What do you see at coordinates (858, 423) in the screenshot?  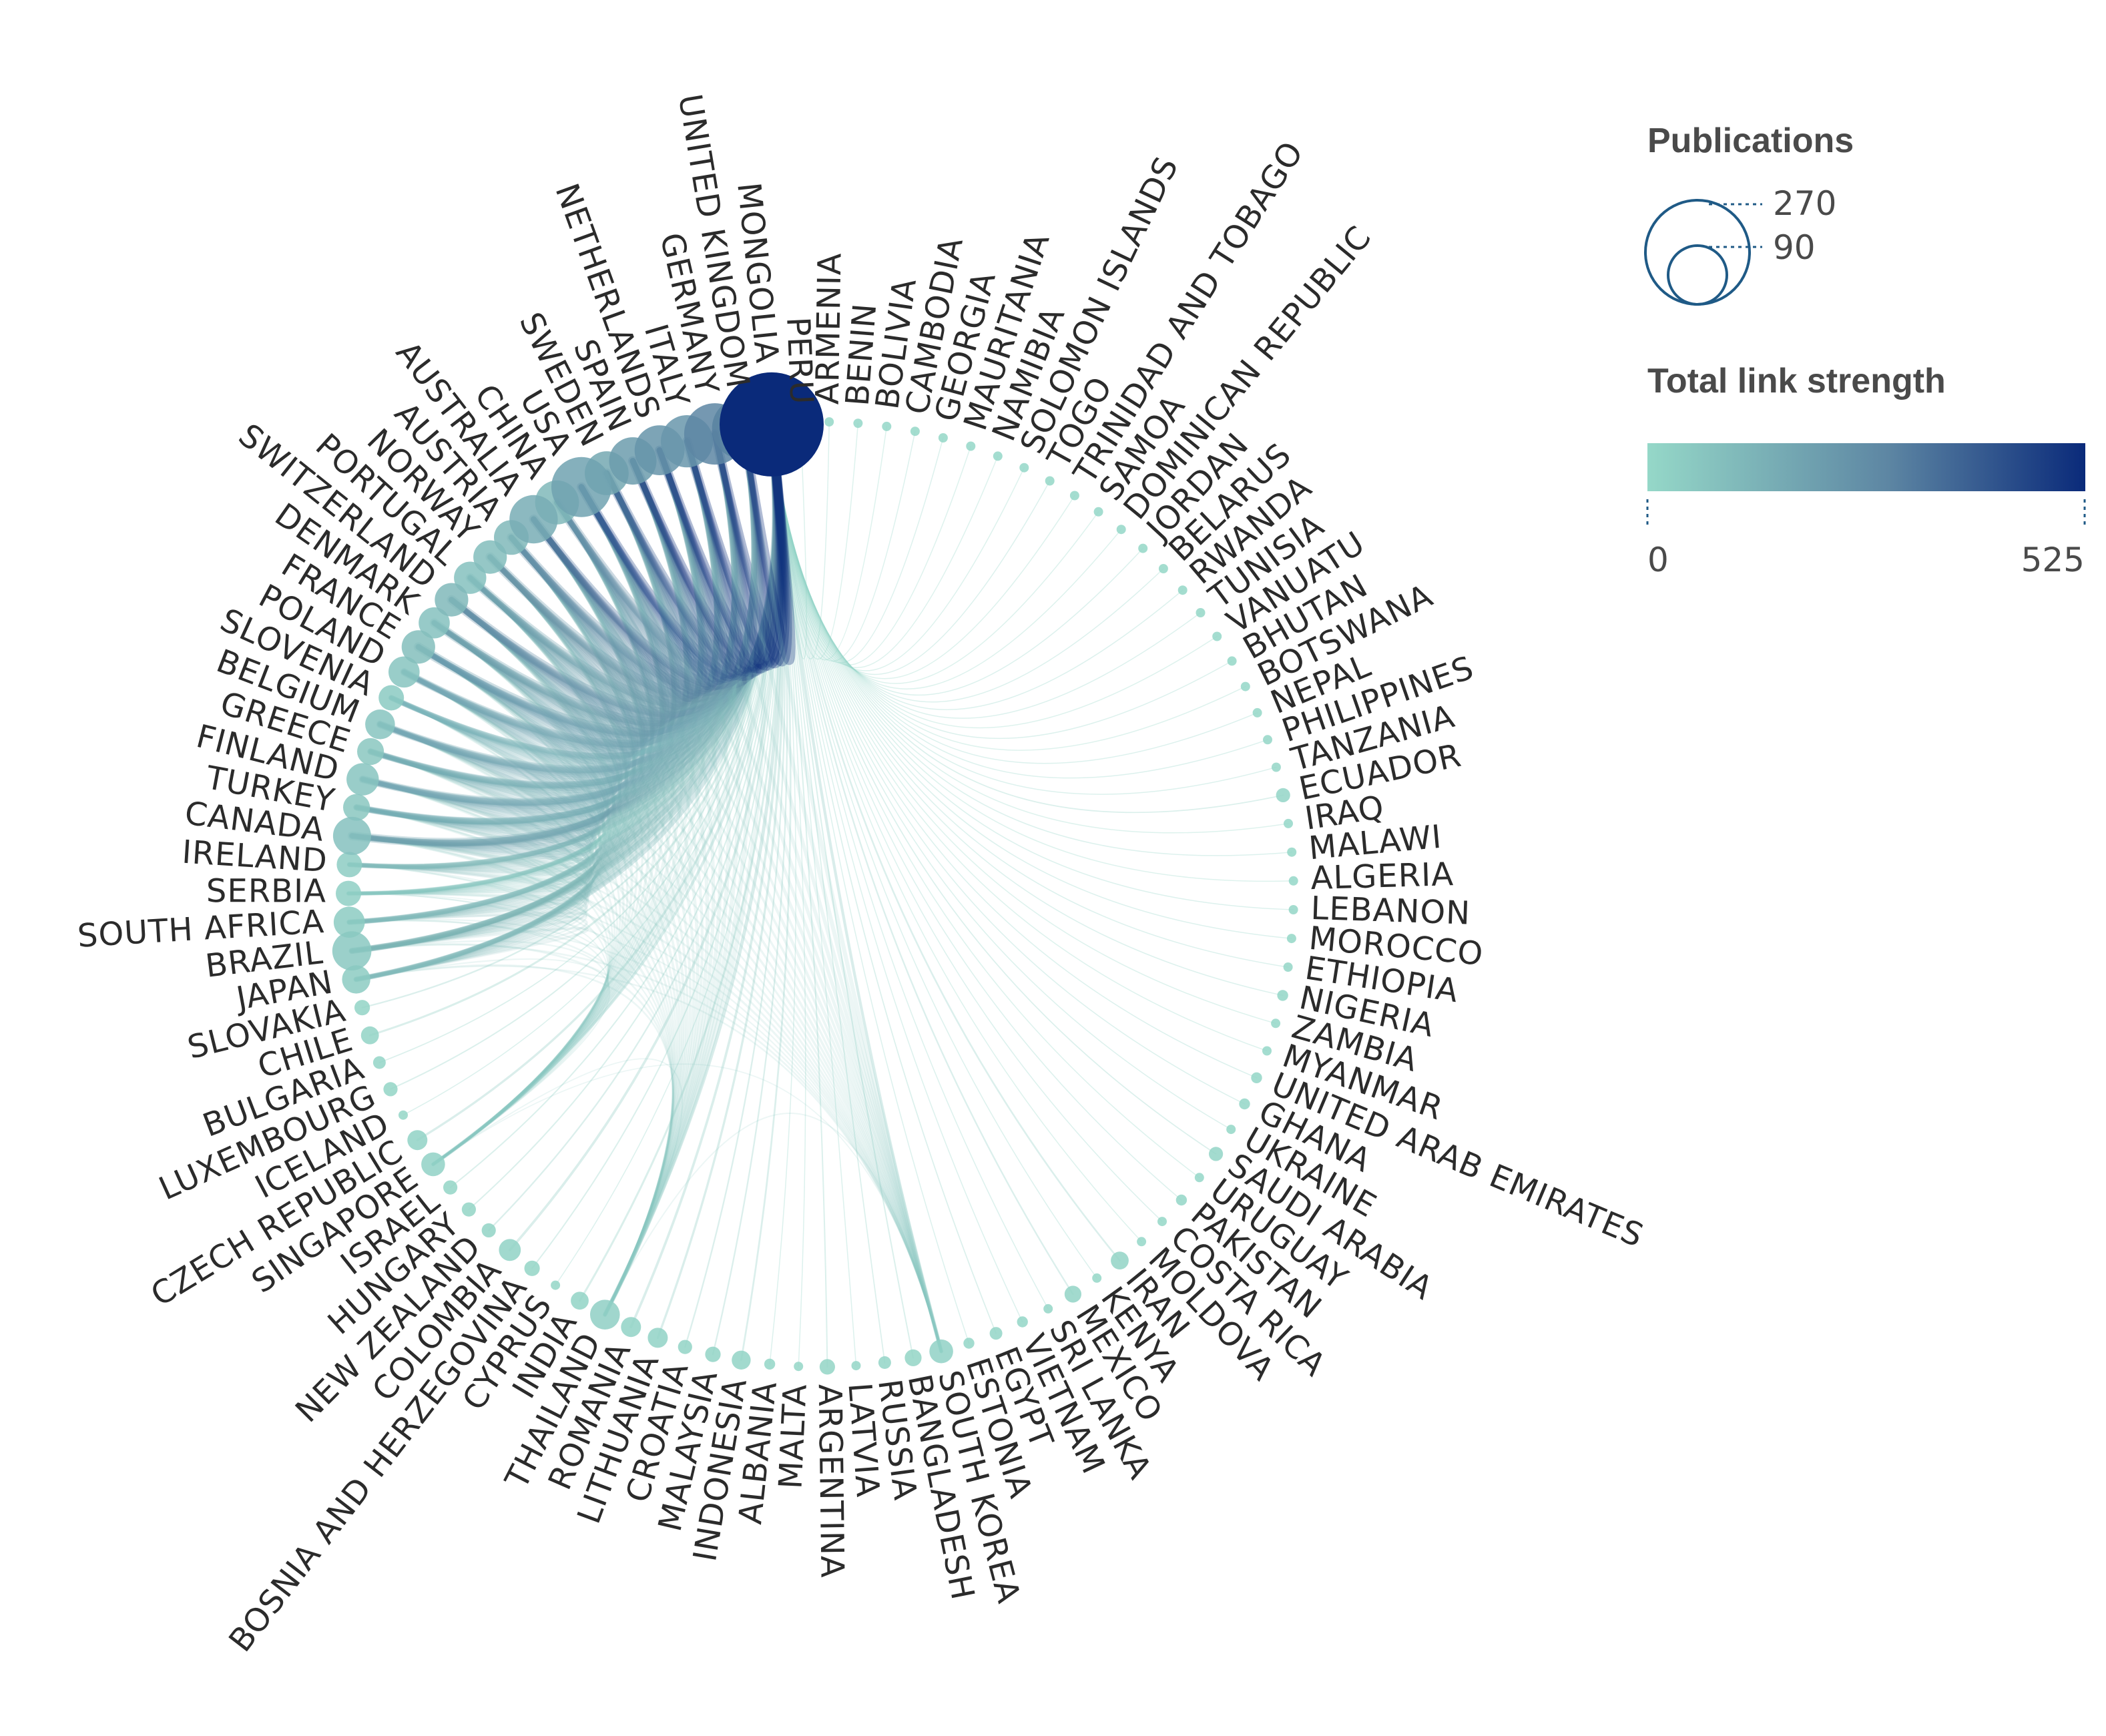 I see `node-benin` at bounding box center [858, 423].